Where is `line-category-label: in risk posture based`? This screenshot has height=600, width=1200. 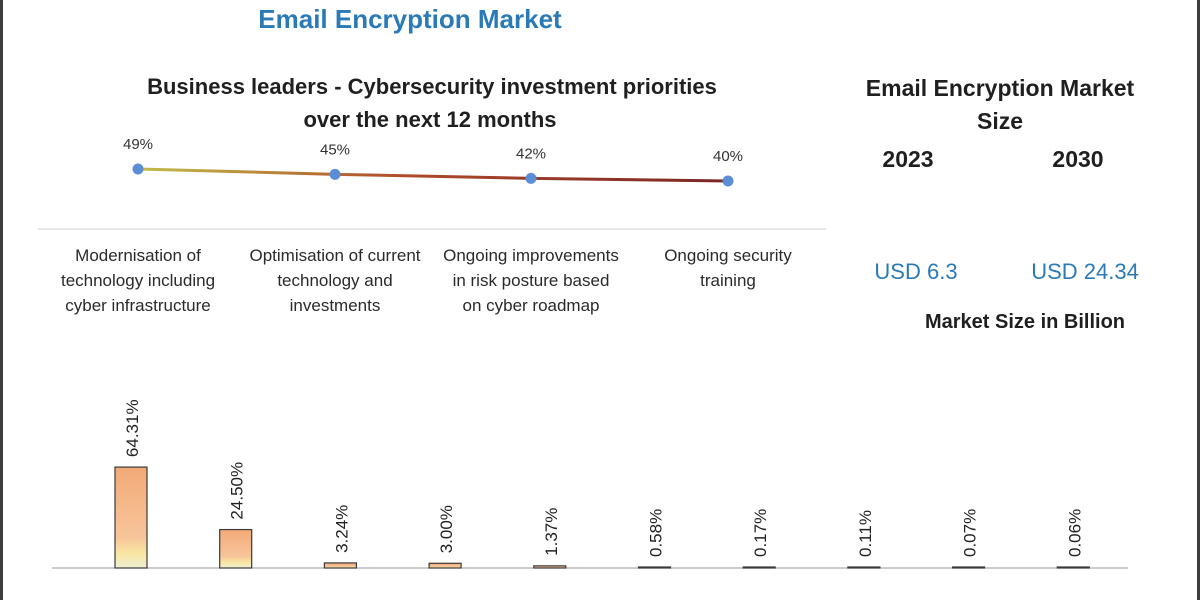 line-category-label: in risk posture based is located at coordinates (531, 280).